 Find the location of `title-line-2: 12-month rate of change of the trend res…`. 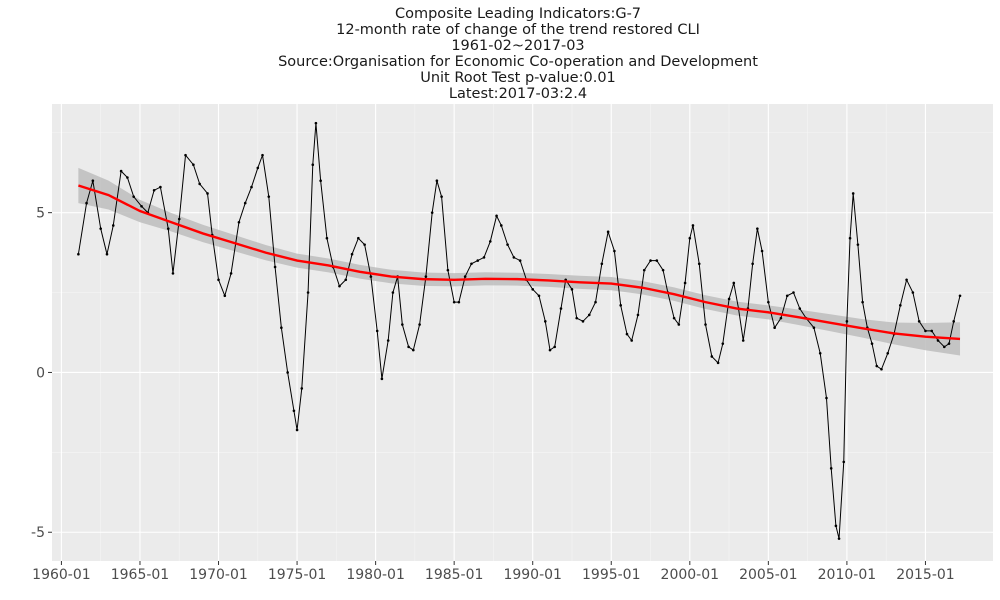

title-line-2: 12-month rate of change of the trend res… is located at coordinates (518, 30).